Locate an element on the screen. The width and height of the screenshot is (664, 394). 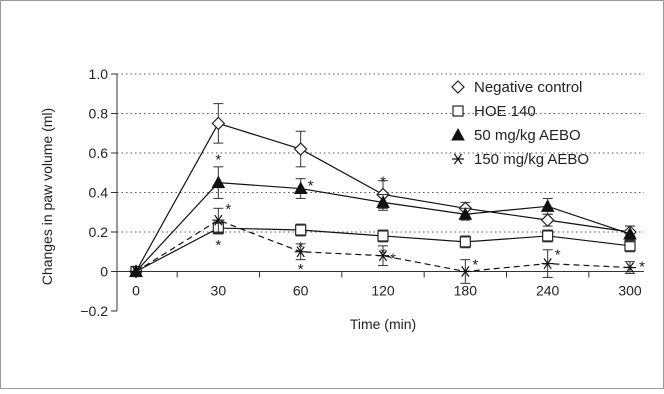
x-tick-label: 120 is located at coordinates (383, 291).